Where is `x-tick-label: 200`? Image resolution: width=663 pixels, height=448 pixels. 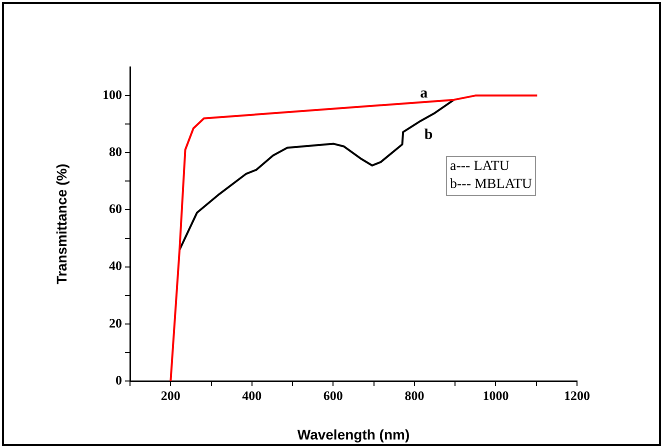
x-tick-label: 200 is located at coordinates (170, 396).